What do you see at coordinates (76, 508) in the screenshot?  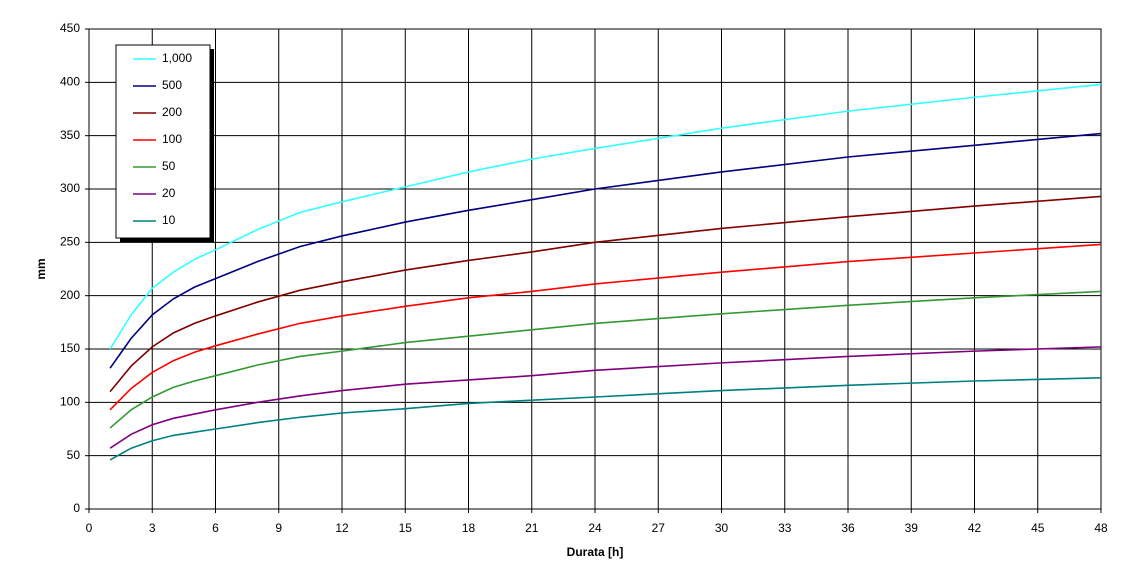 I see `y-tick-label: 0` at bounding box center [76, 508].